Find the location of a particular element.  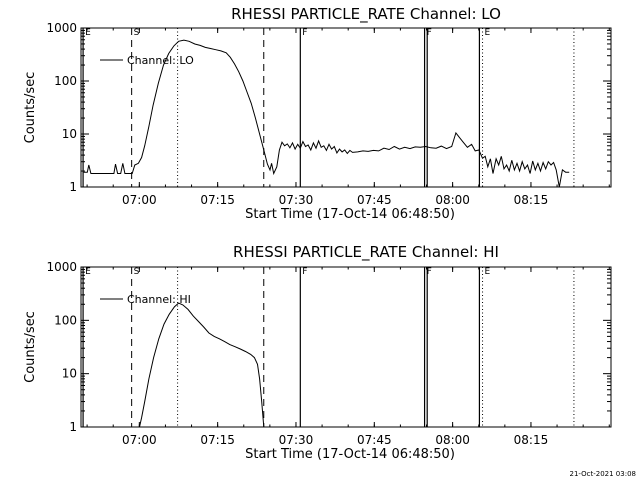

plot-timestamp: 21-Oct-2021 03:08 is located at coordinates (603, 474).